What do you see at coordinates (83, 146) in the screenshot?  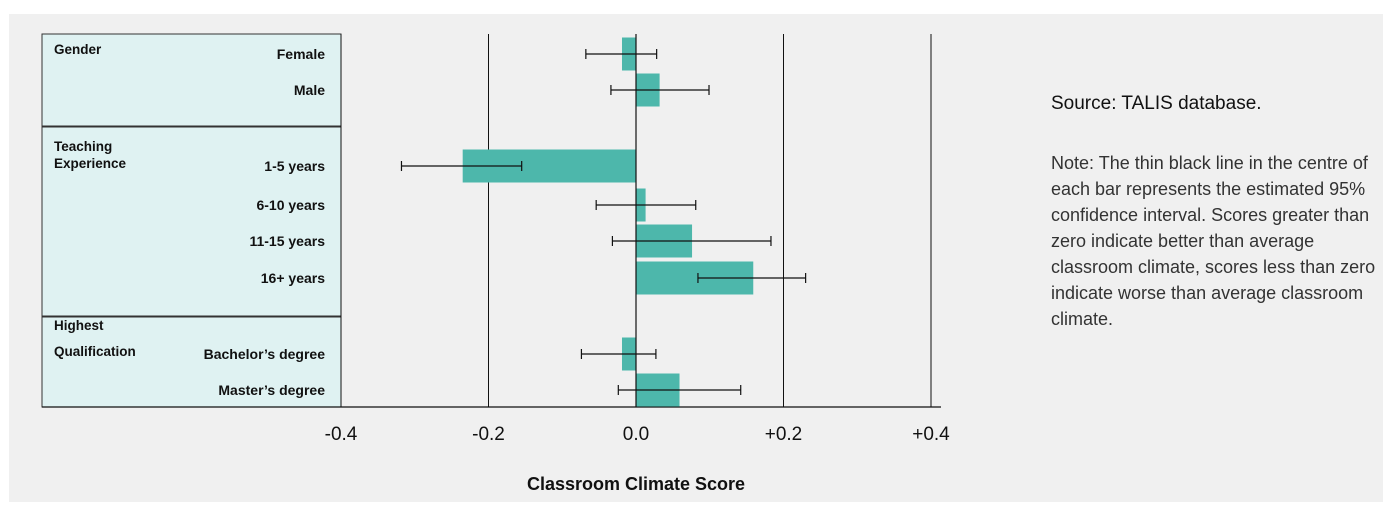 I see `group-label: Teaching` at bounding box center [83, 146].